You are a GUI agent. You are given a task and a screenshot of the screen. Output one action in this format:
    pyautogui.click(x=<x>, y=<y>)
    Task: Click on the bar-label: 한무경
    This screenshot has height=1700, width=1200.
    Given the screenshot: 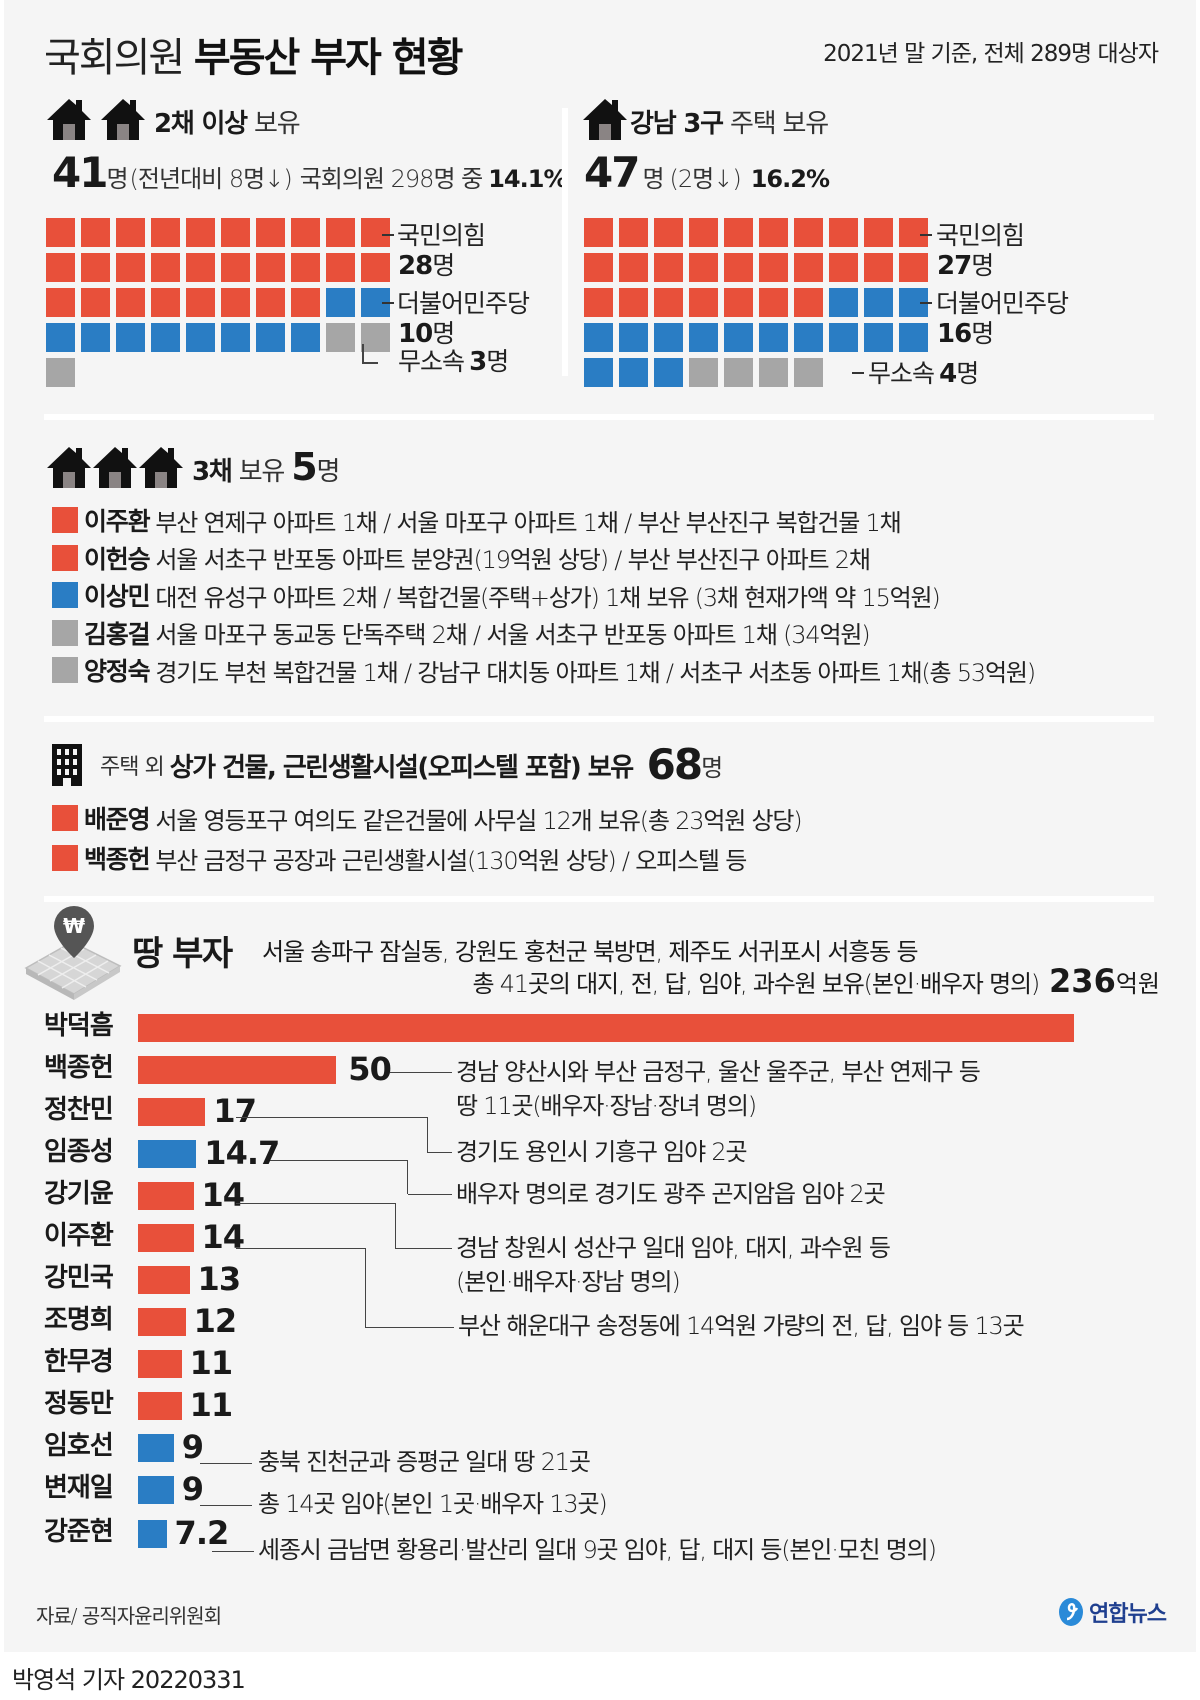 What is the action you would take?
    pyautogui.click(x=79, y=1362)
    